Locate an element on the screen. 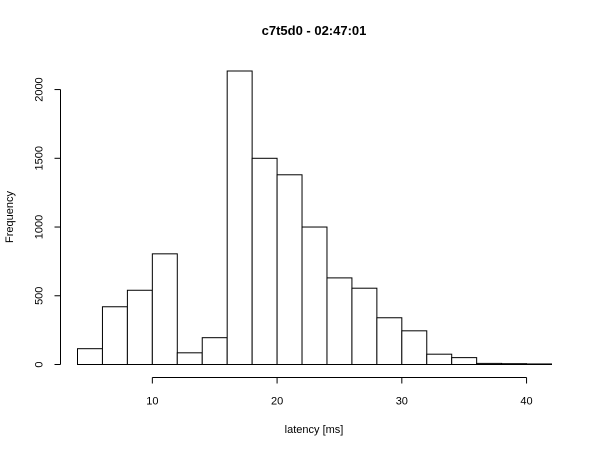  chart-title: c7t5d0 - 02:47:01 is located at coordinates (314, 30).